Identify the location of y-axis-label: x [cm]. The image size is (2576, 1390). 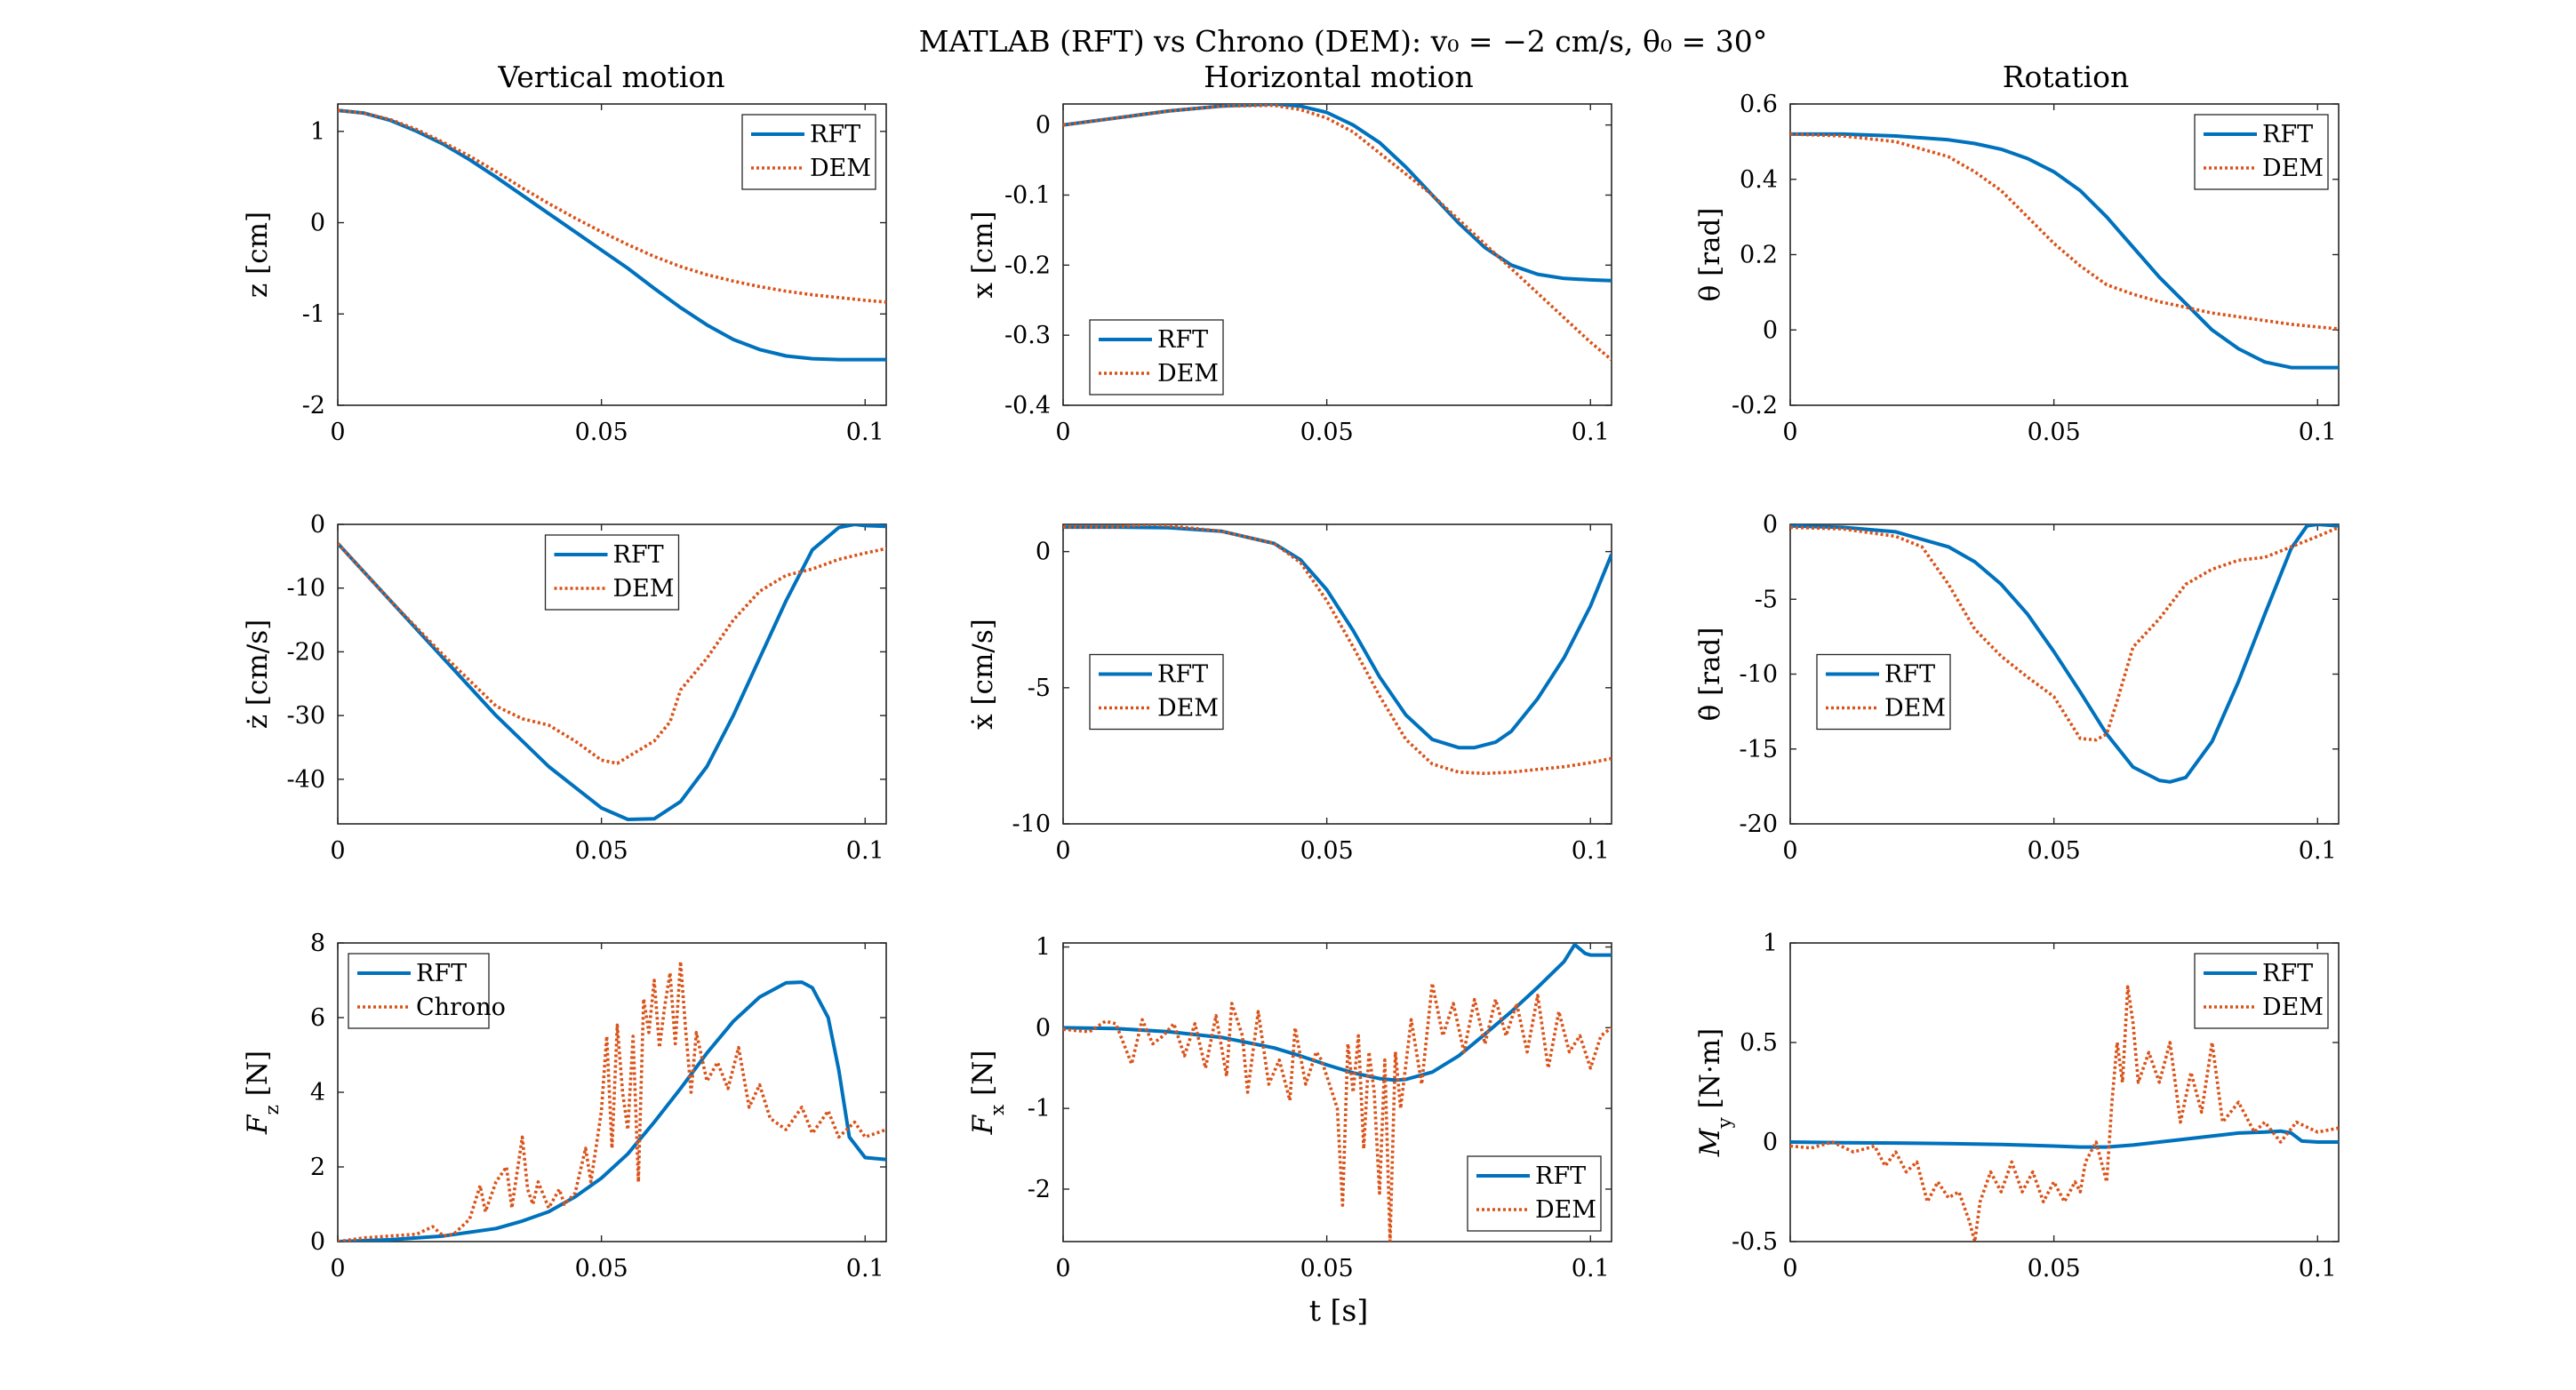
(983, 254).